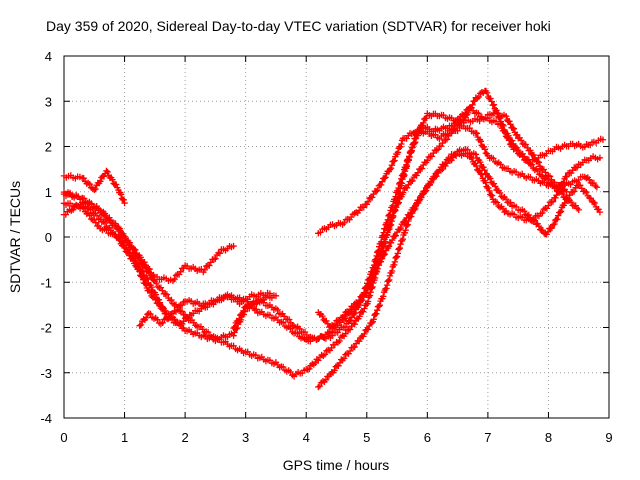 The height and width of the screenshot is (480, 640). I want to click on y-tick-label-3: -1, so click(46, 282).